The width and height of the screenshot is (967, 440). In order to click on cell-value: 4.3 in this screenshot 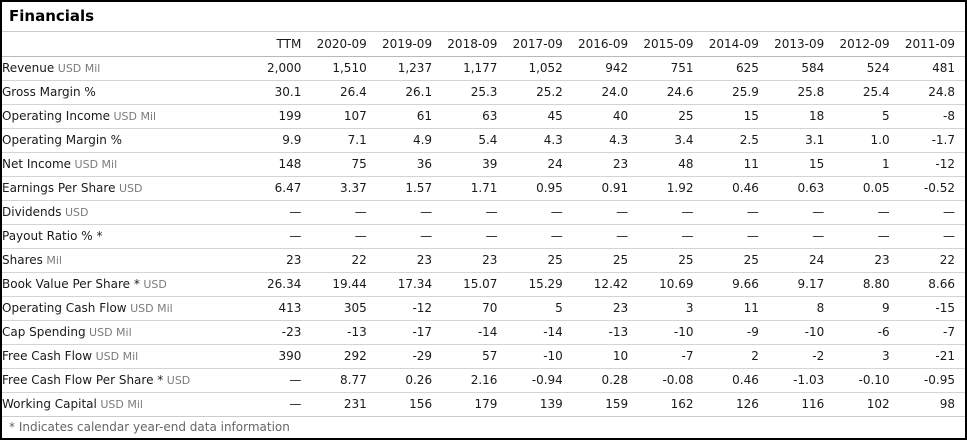, I will do `click(540, 140)`.